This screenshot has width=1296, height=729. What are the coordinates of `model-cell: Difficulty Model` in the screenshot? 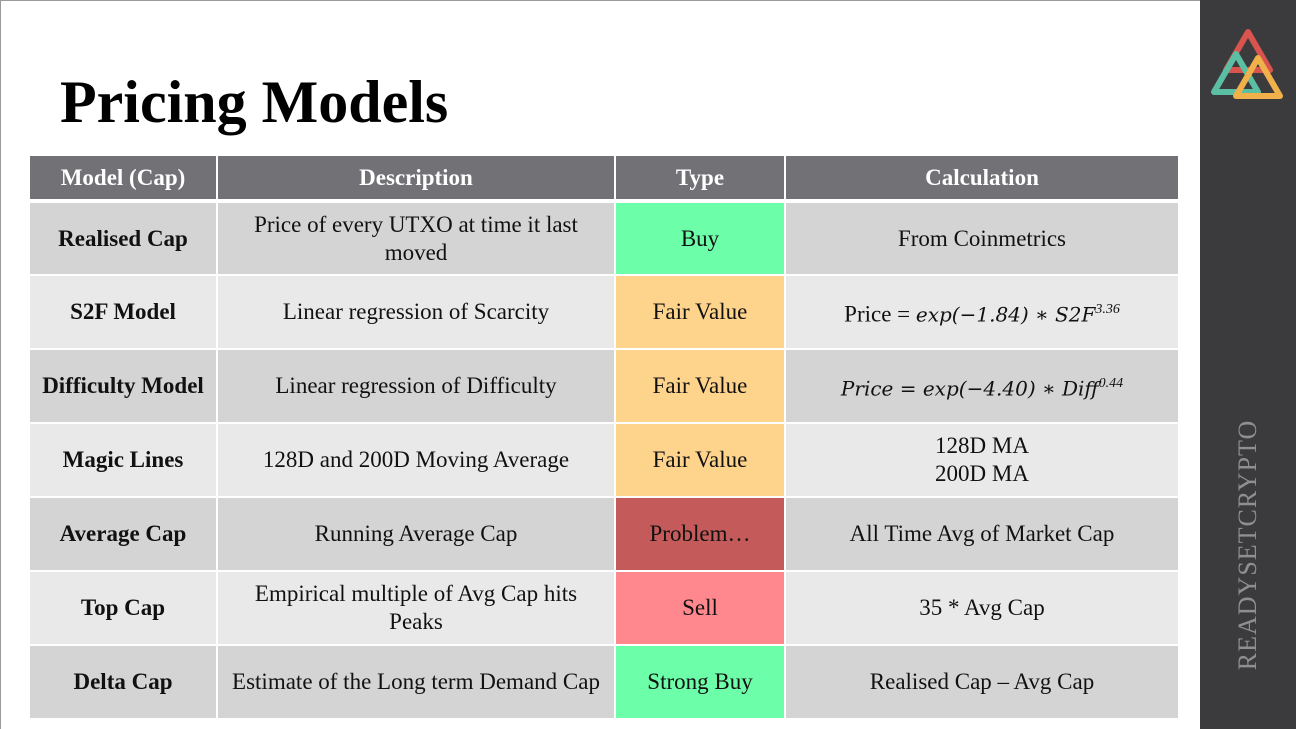 It's located at (123, 386).